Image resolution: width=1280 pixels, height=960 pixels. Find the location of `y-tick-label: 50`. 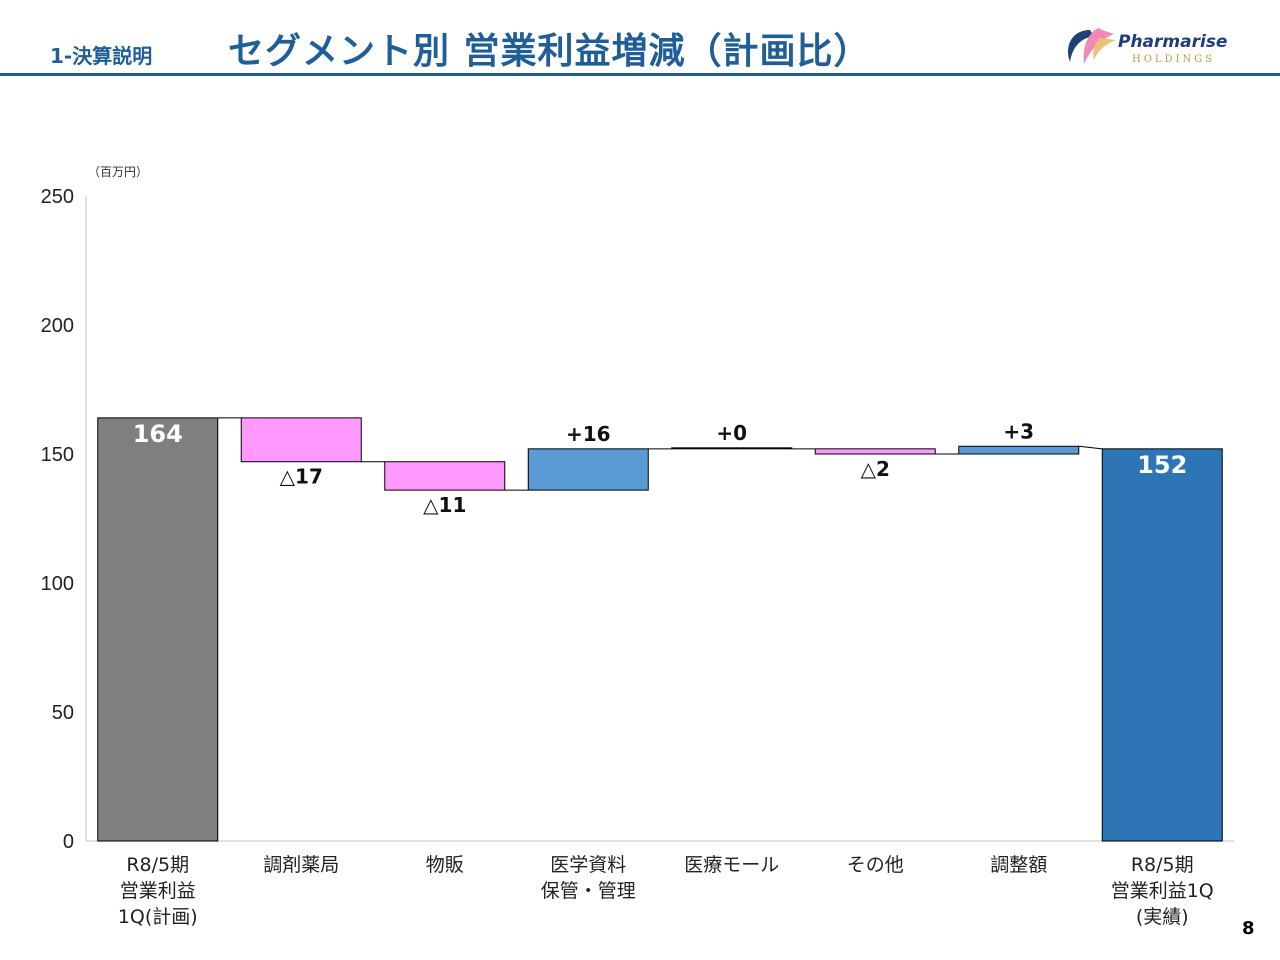

y-tick-label: 50 is located at coordinates (63, 713).